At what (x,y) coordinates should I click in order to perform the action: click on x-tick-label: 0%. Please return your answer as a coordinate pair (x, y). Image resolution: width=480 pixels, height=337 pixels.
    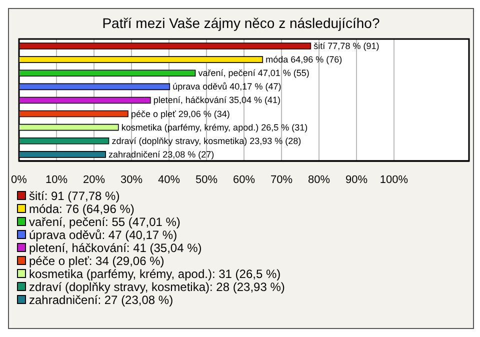
    Looking at the image, I should click on (19, 180).